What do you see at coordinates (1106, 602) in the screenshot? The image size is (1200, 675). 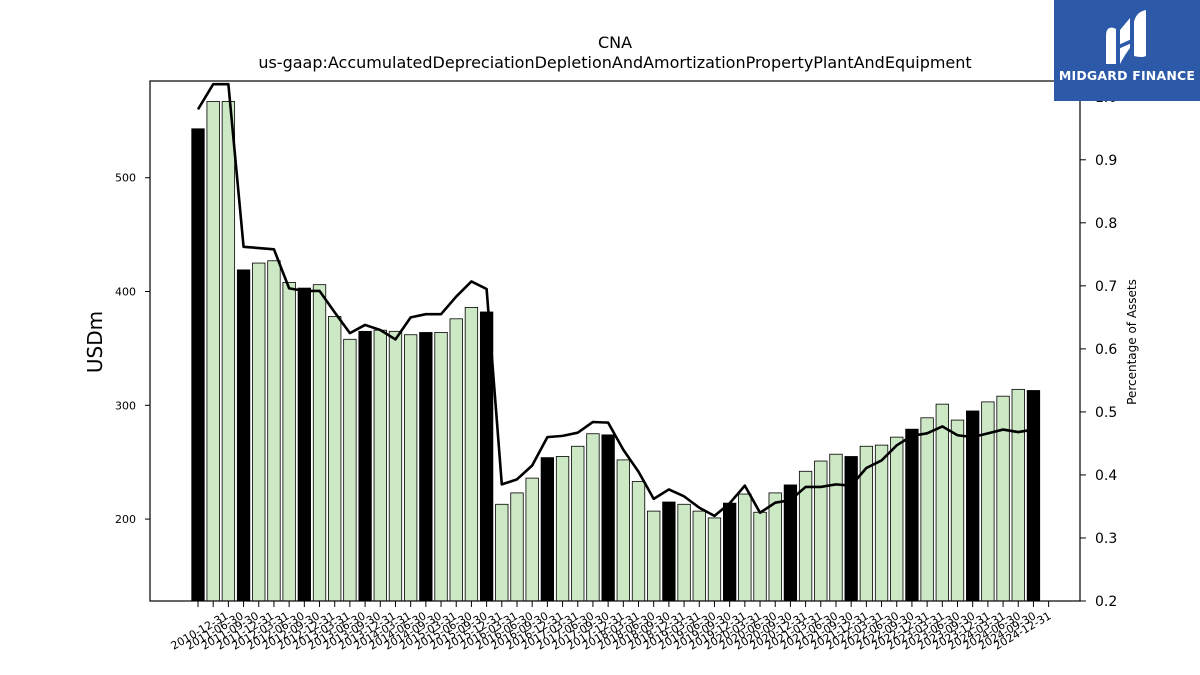 I see `y2-tick-label: 0.2` at bounding box center [1106, 602].